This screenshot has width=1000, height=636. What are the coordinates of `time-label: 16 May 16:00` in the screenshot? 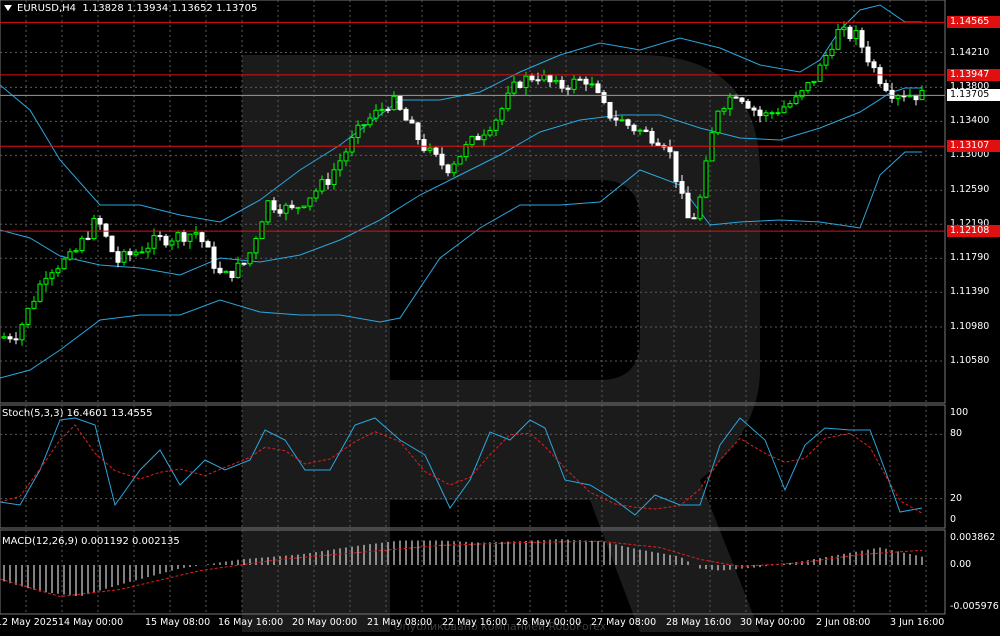 It's located at (251, 622).